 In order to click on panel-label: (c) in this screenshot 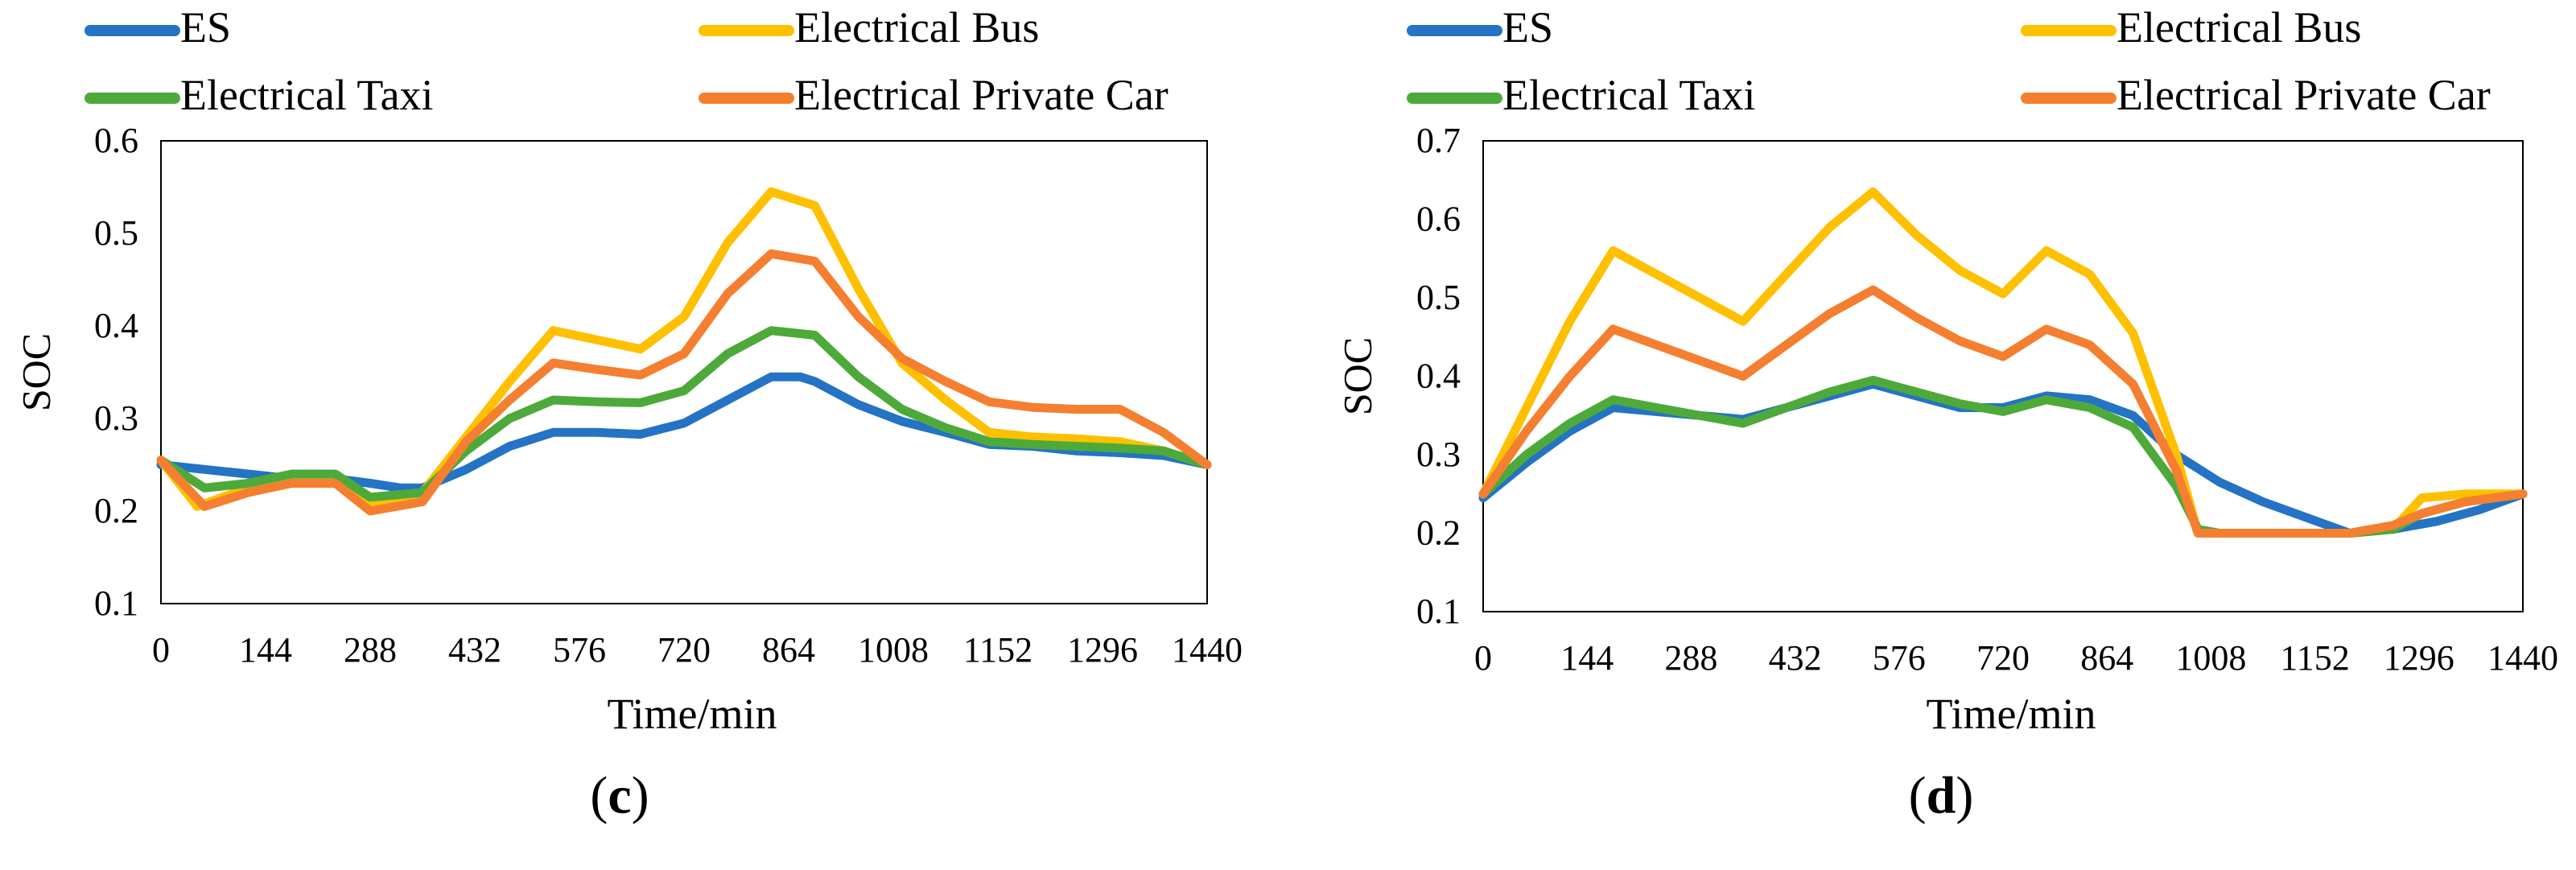, I will do `click(619, 795)`.